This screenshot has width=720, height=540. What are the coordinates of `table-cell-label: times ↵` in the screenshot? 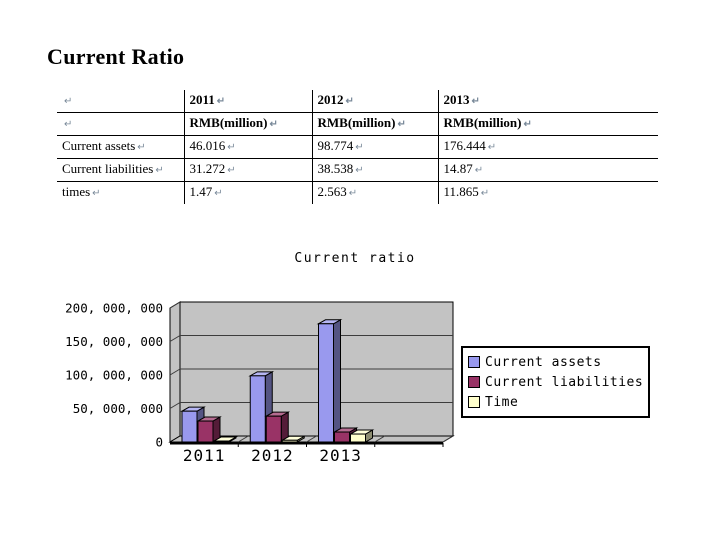 It's located at (120, 193).